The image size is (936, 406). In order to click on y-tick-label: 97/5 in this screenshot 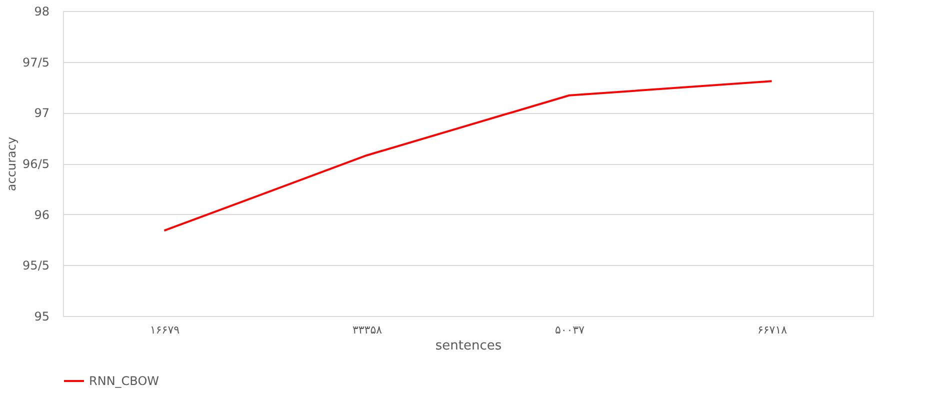, I will do `click(36, 62)`.